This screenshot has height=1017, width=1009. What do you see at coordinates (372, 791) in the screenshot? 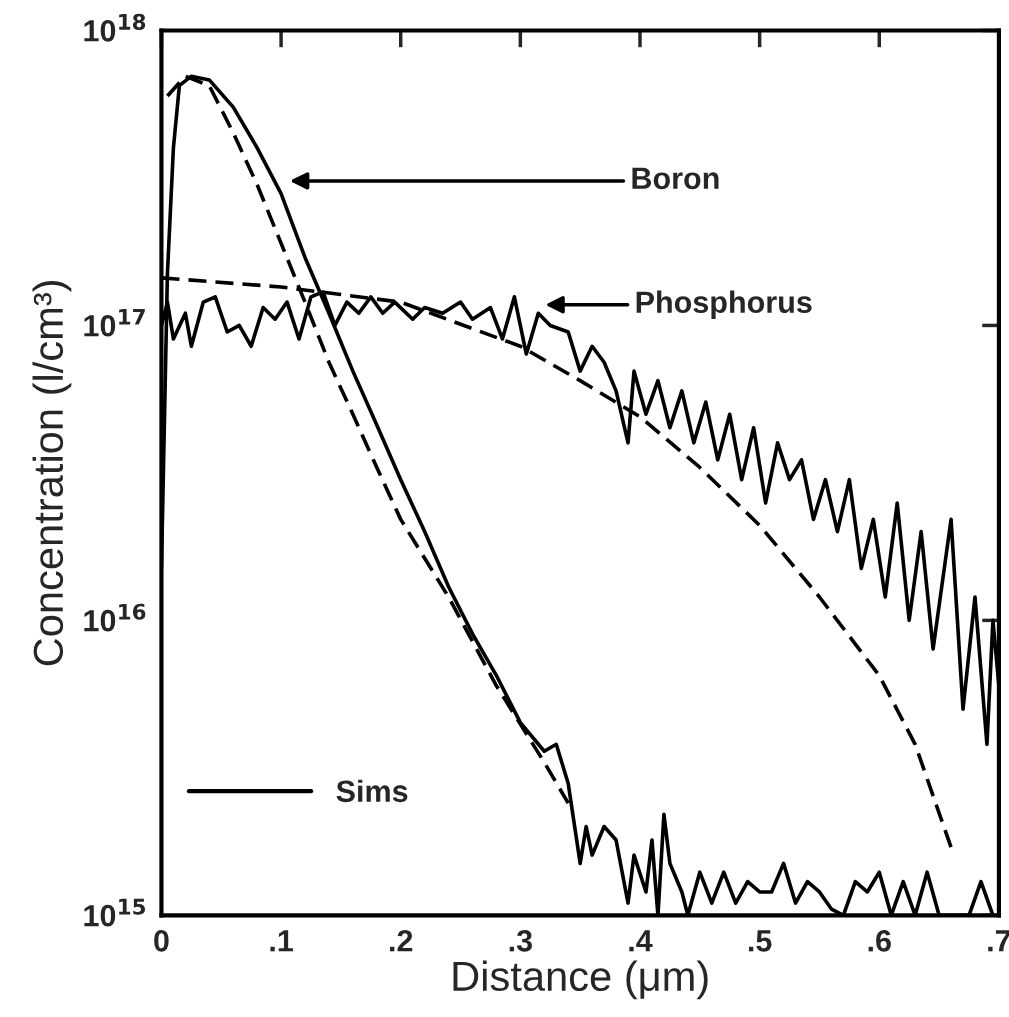
I see `legend-label: Sims` at bounding box center [372, 791].